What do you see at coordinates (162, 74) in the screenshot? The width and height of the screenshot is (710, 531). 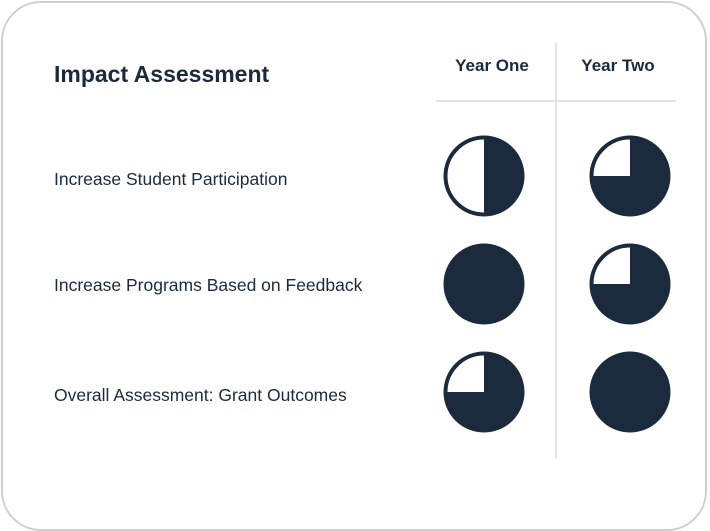 I see `page-title: Impact Assessment` at bounding box center [162, 74].